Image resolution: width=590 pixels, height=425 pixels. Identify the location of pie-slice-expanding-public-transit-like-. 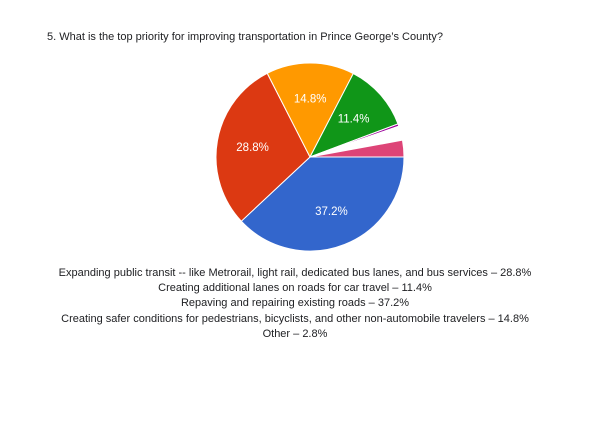
(263, 147).